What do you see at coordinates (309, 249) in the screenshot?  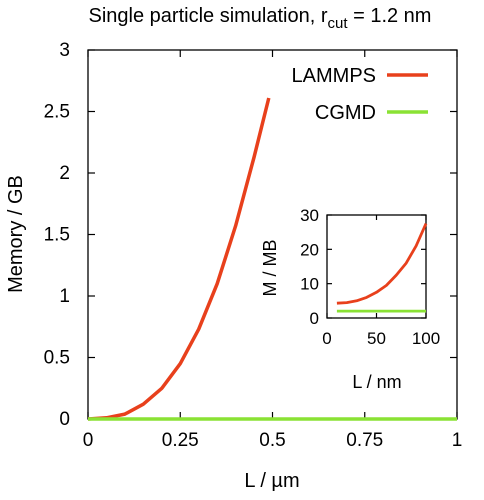 I see `inset-y-tick-label: 20` at bounding box center [309, 249].